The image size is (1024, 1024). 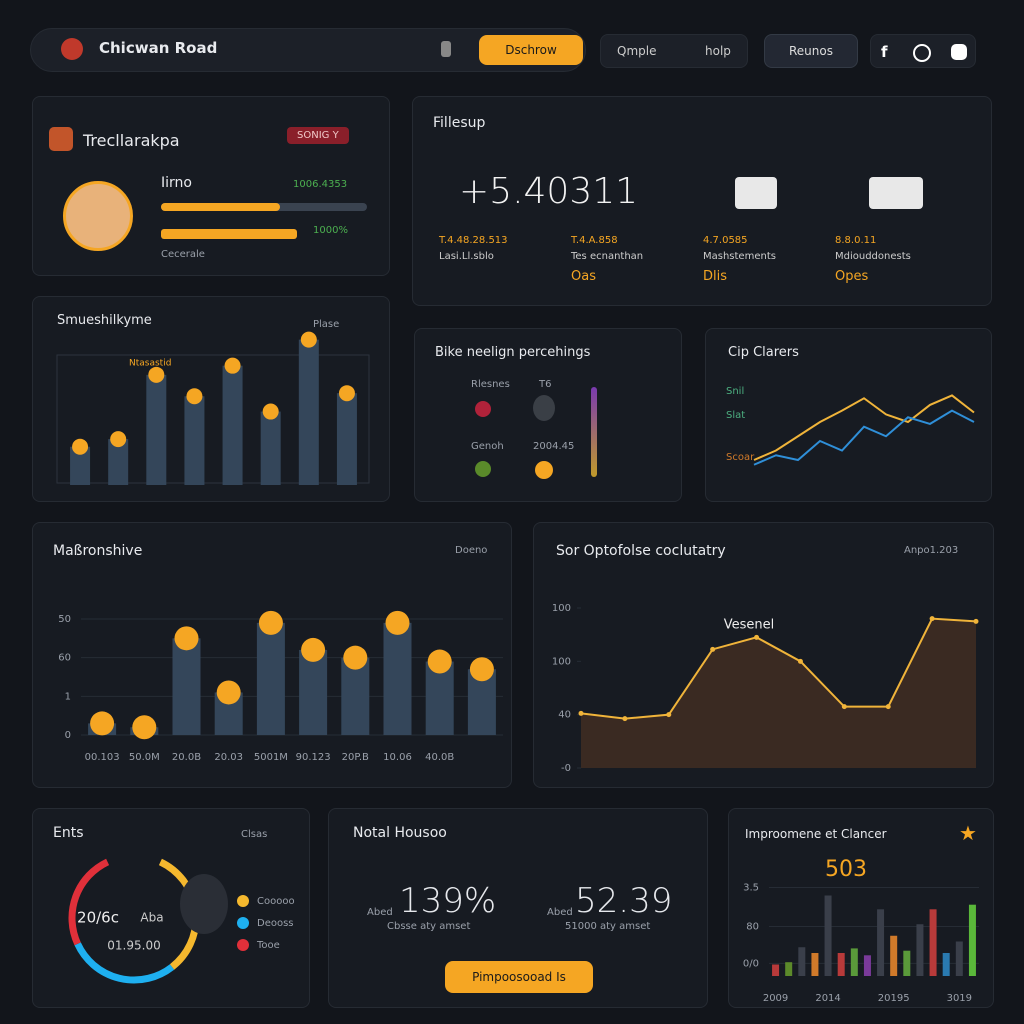 What do you see at coordinates (221, 207) in the screenshot?
I see `progress-fill` at bounding box center [221, 207].